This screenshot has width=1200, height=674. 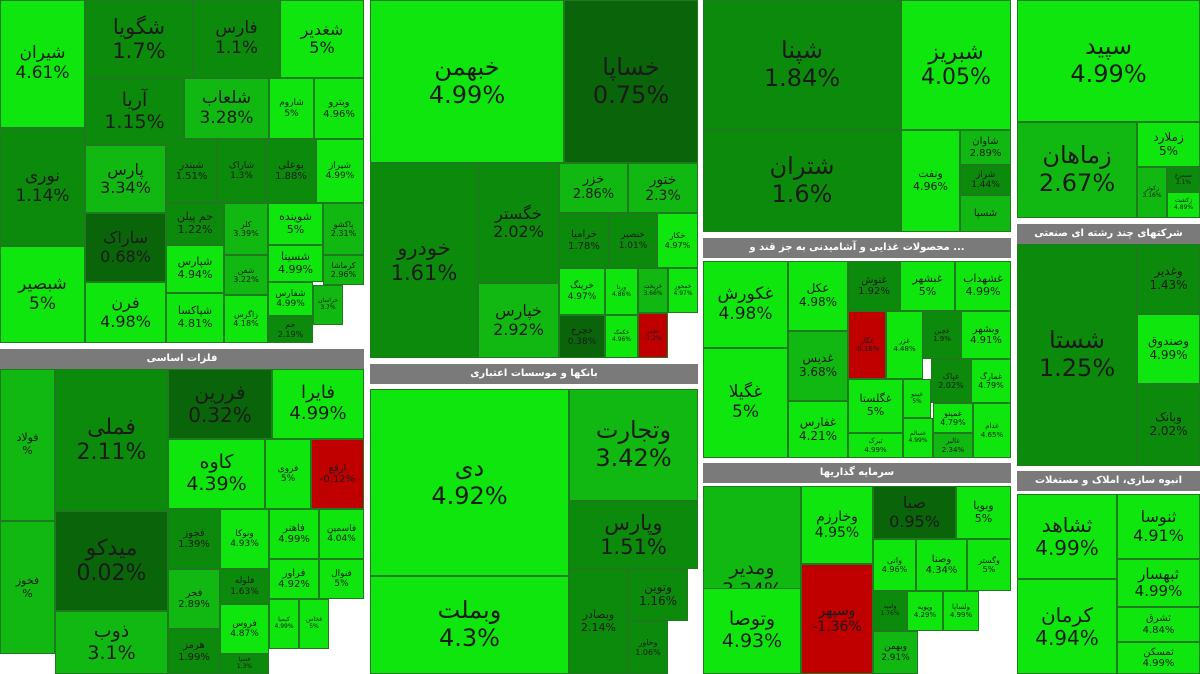 I want to click on tile-s8-3: وبملت 4.3%, so click(x=469, y=625).